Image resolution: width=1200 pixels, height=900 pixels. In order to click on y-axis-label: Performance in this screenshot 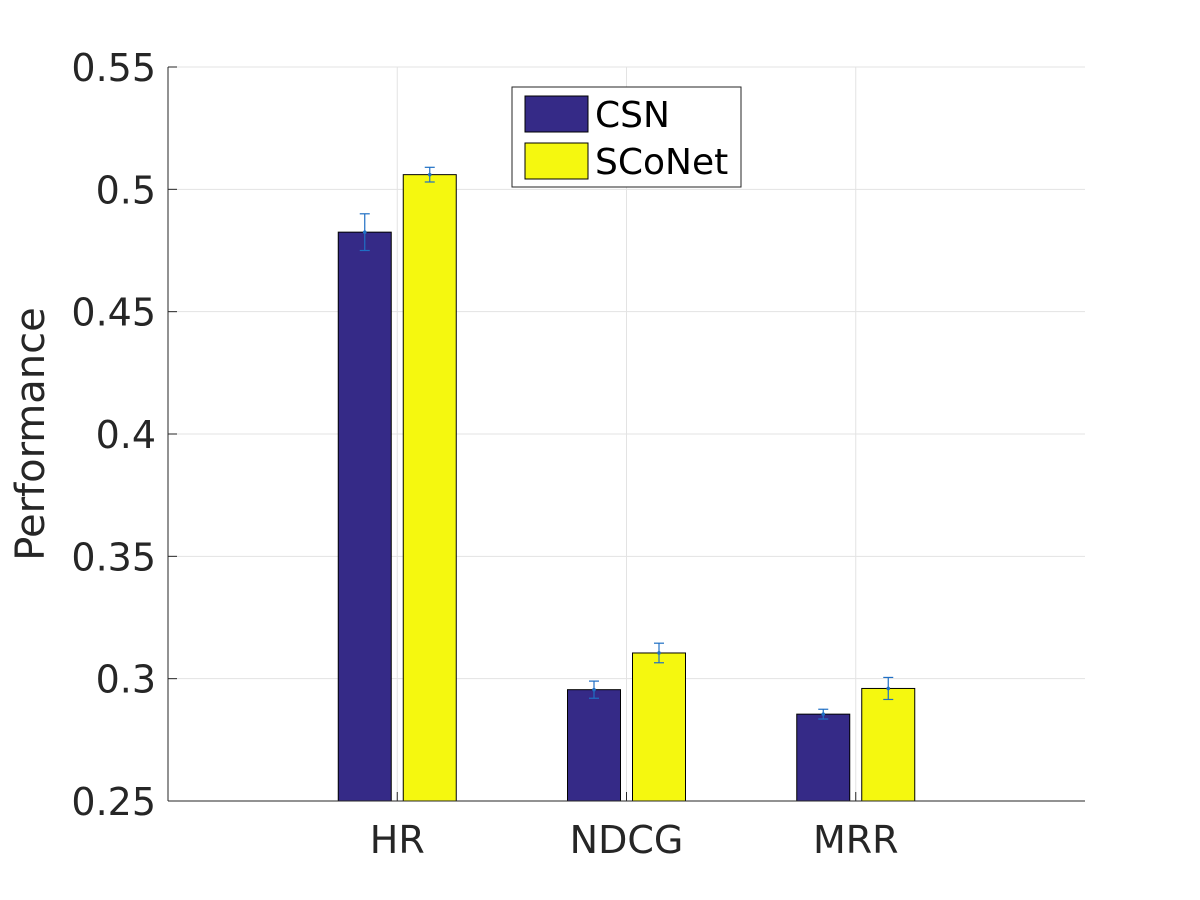, I will do `click(31, 433)`.